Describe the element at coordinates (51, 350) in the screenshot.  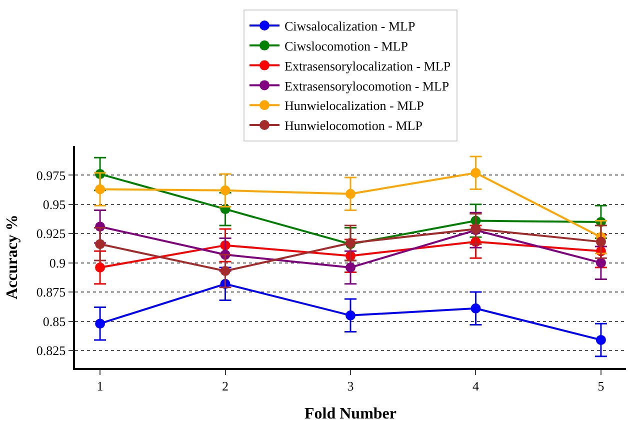
I see `y-tick-label: 0.825` at that location.